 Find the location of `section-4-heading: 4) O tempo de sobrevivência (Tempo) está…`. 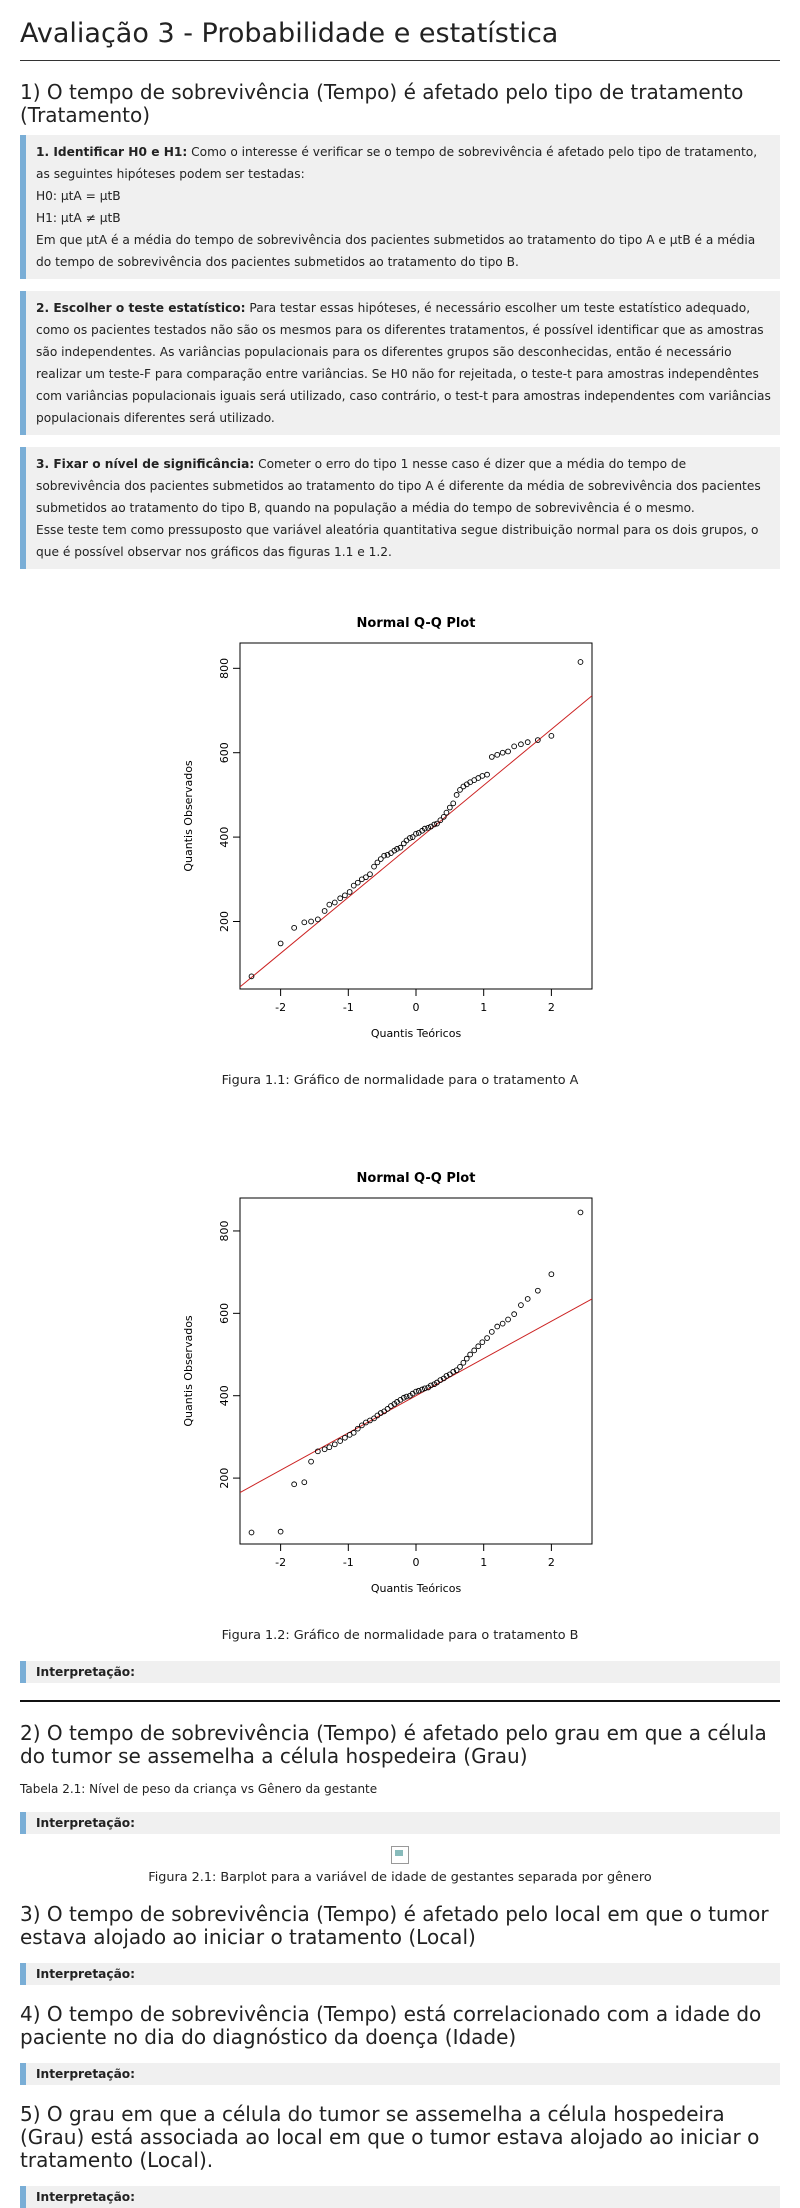

section-4-heading: 4) O tempo de sobrevivência (Tempo) está… is located at coordinates (391, 2025).